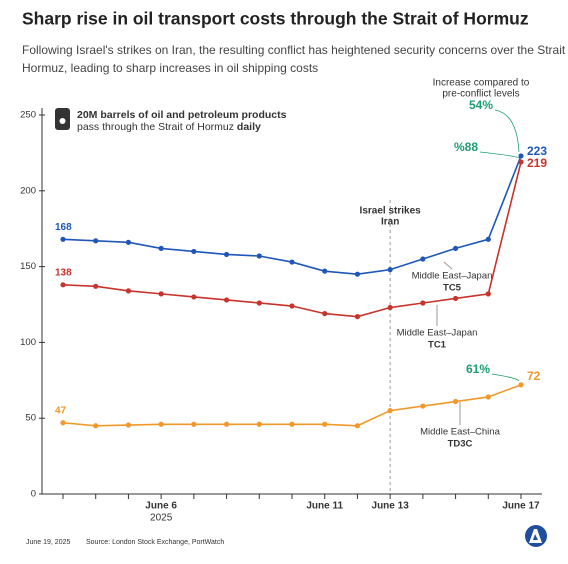 Image resolution: width=568 pixels, height=564 pixels. Describe the element at coordinates (30, 418) in the screenshot. I see `y-tick-label: 50` at that location.